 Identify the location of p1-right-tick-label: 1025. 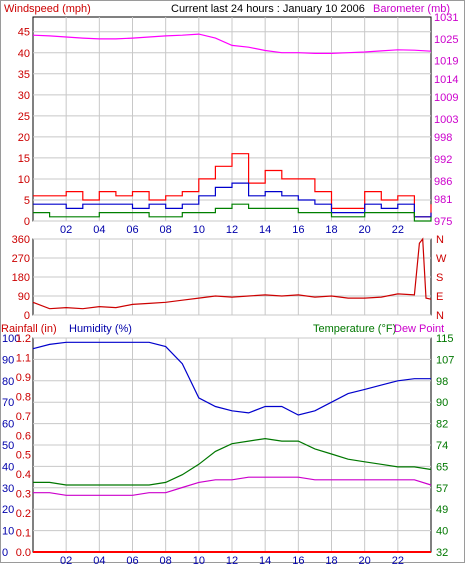
(446, 40).